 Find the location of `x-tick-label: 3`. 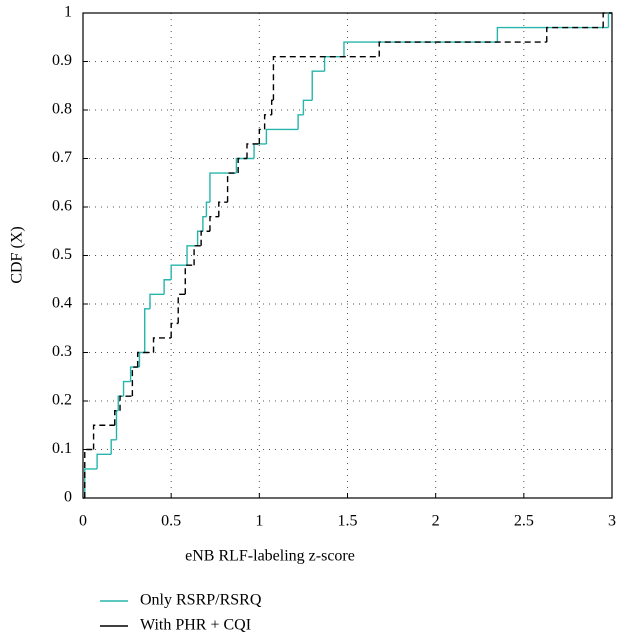

x-tick-label: 3 is located at coordinates (612, 521).